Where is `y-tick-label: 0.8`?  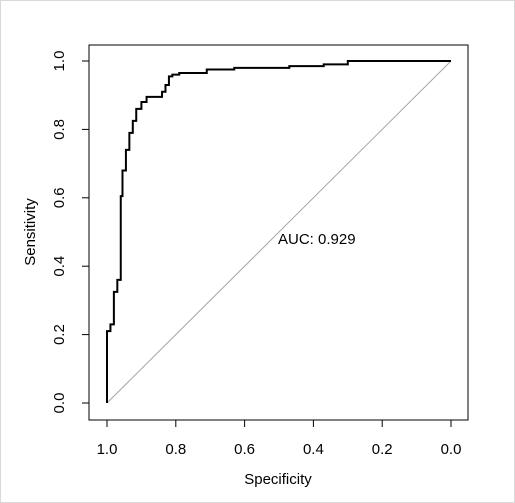 y-tick-label: 0.8 is located at coordinates (59, 129).